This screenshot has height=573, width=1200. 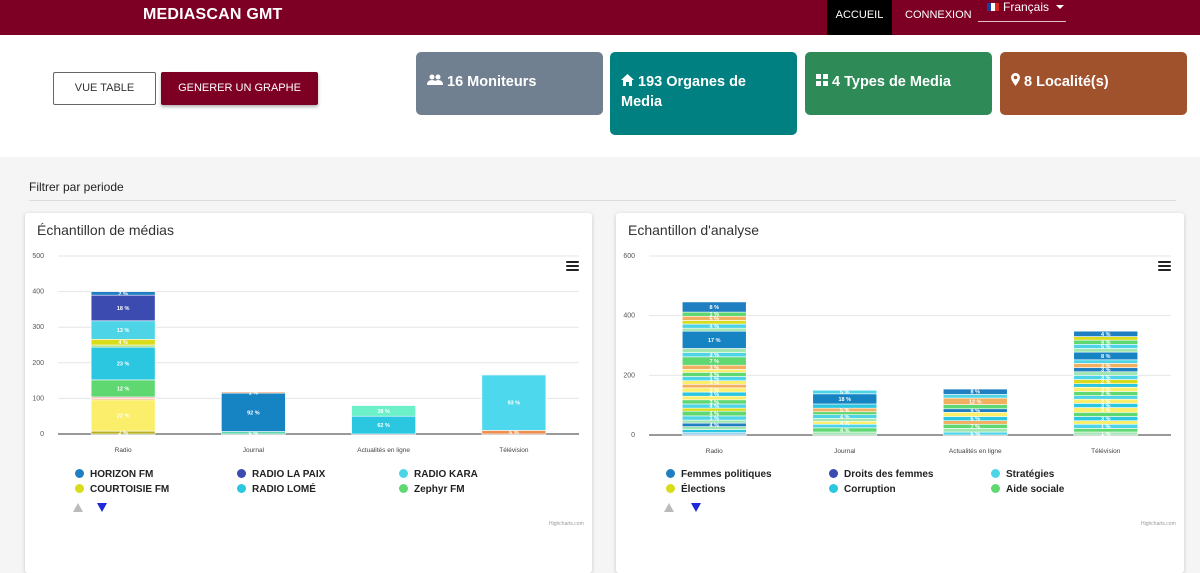 I want to click on stat-card-localites: 8 Localité(s), so click(x=1093, y=83).